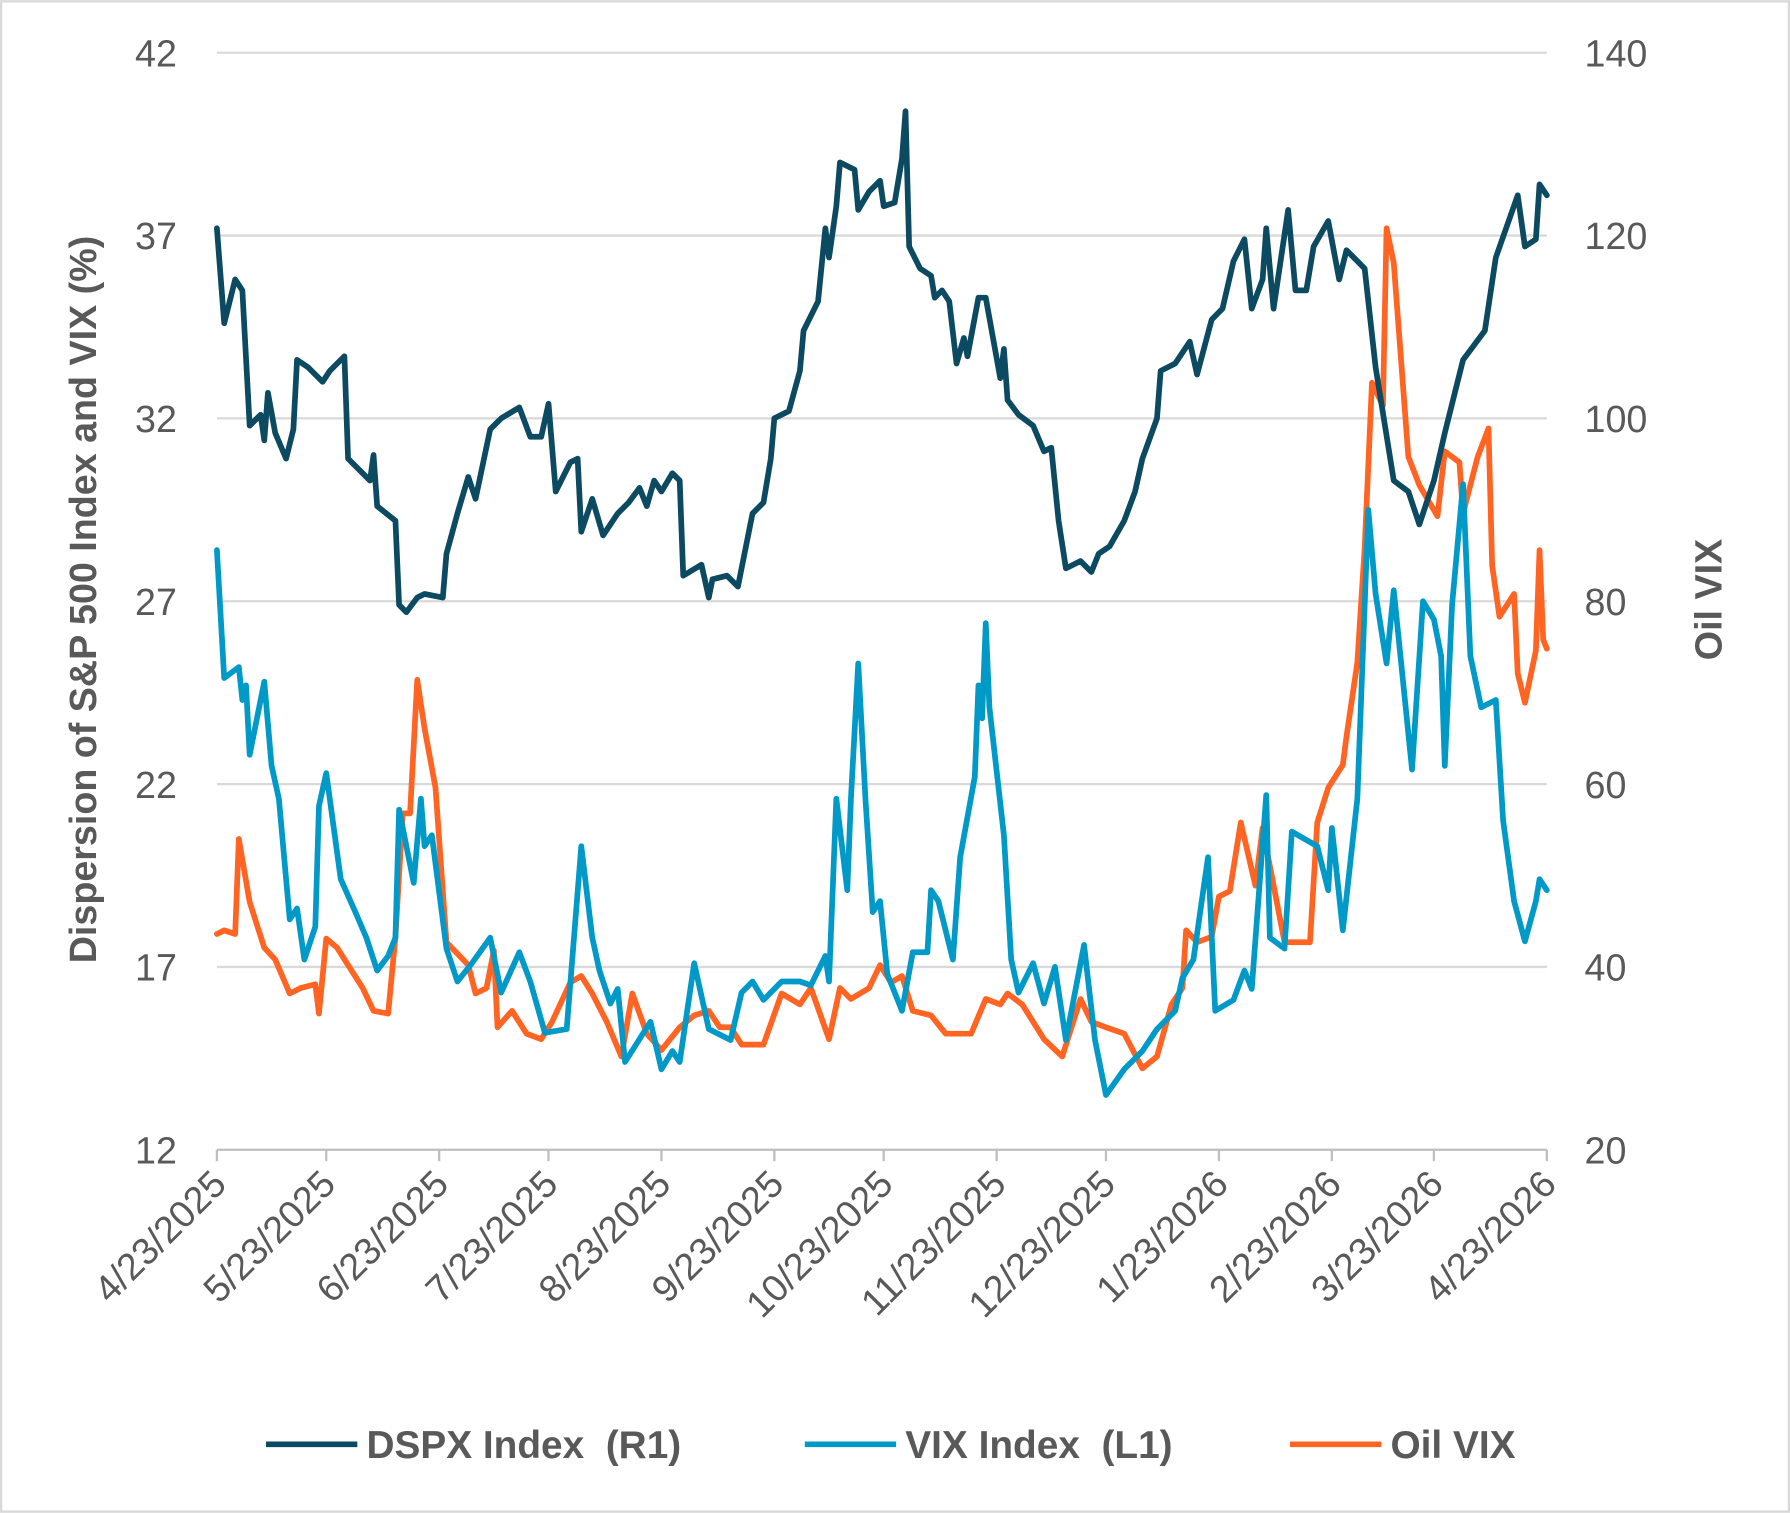 The image size is (1790, 1513). I want to click on legend-item: VIX Index (L1), so click(988, 1445).